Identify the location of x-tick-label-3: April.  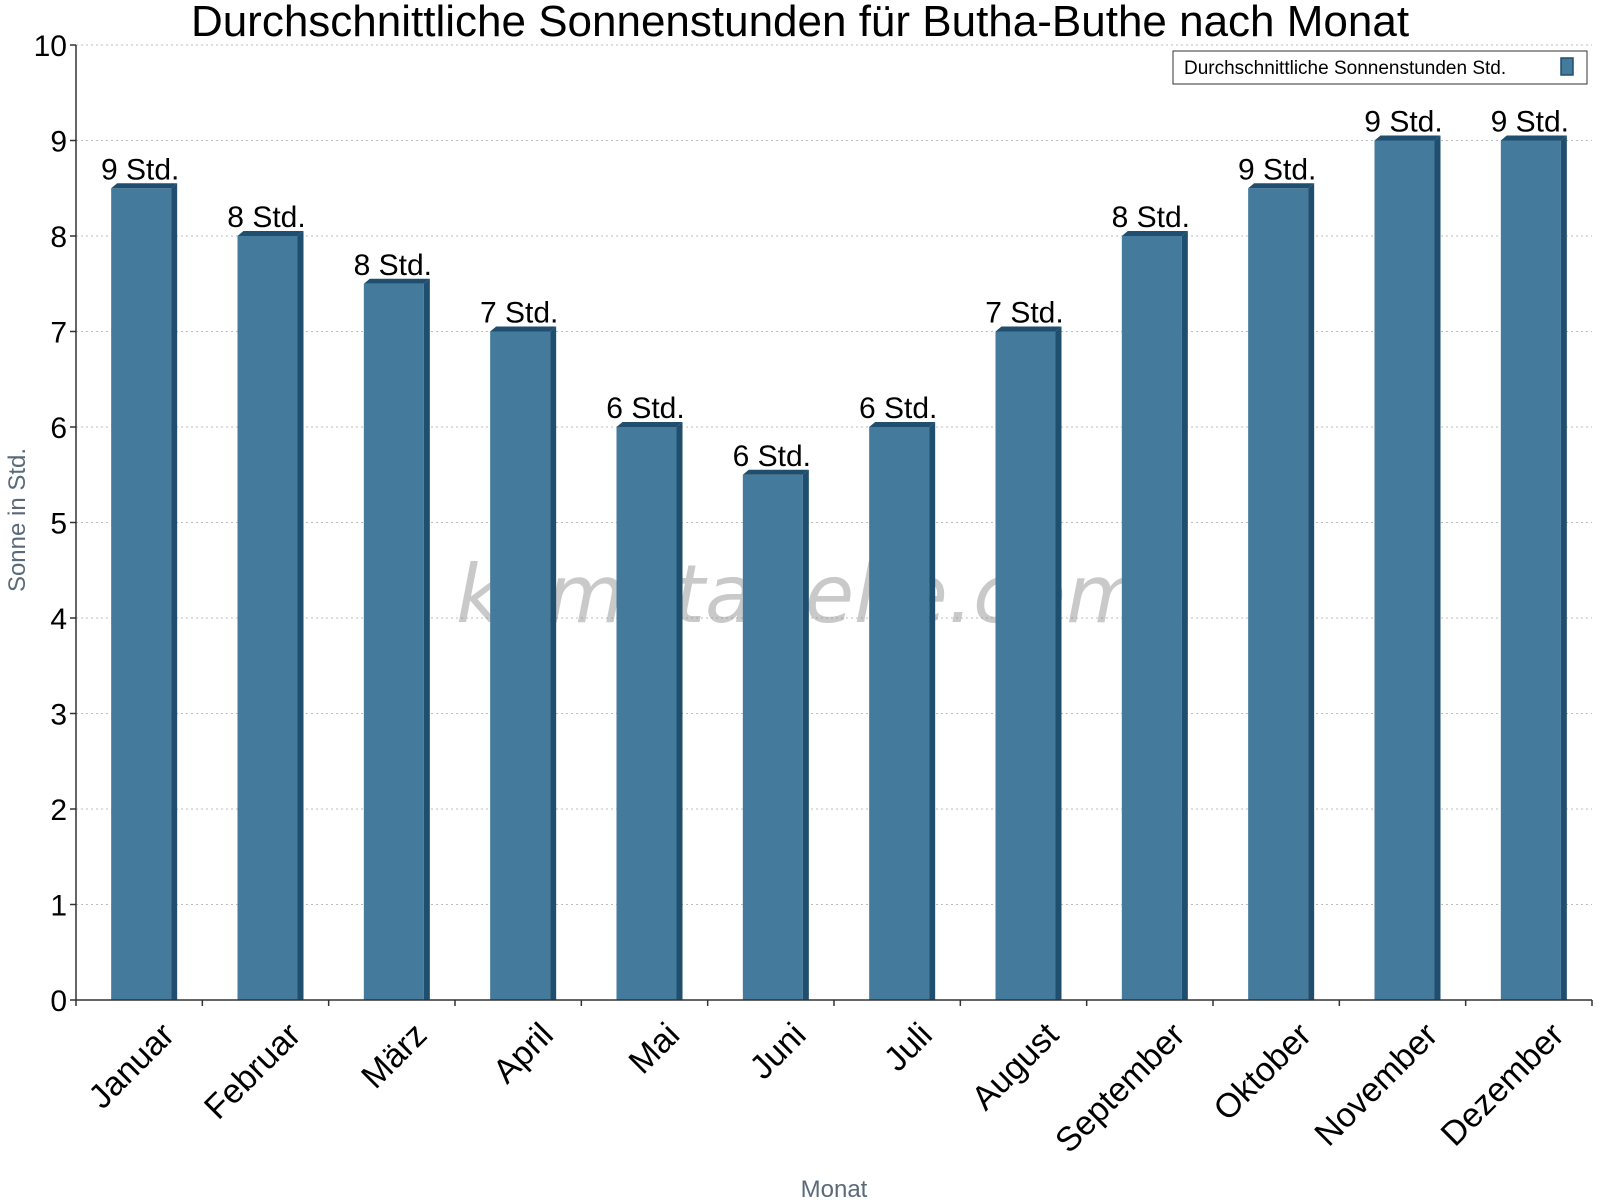
(523, 1053).